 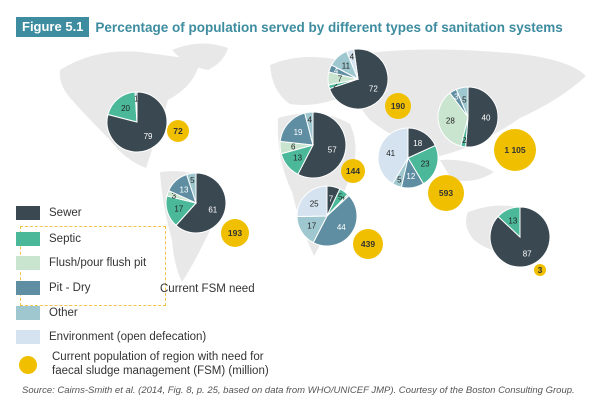 What do you see at coordinates (28, 239) in the screenshot?
I see `legend-swatch-septic` at bounding box center [28, 239].